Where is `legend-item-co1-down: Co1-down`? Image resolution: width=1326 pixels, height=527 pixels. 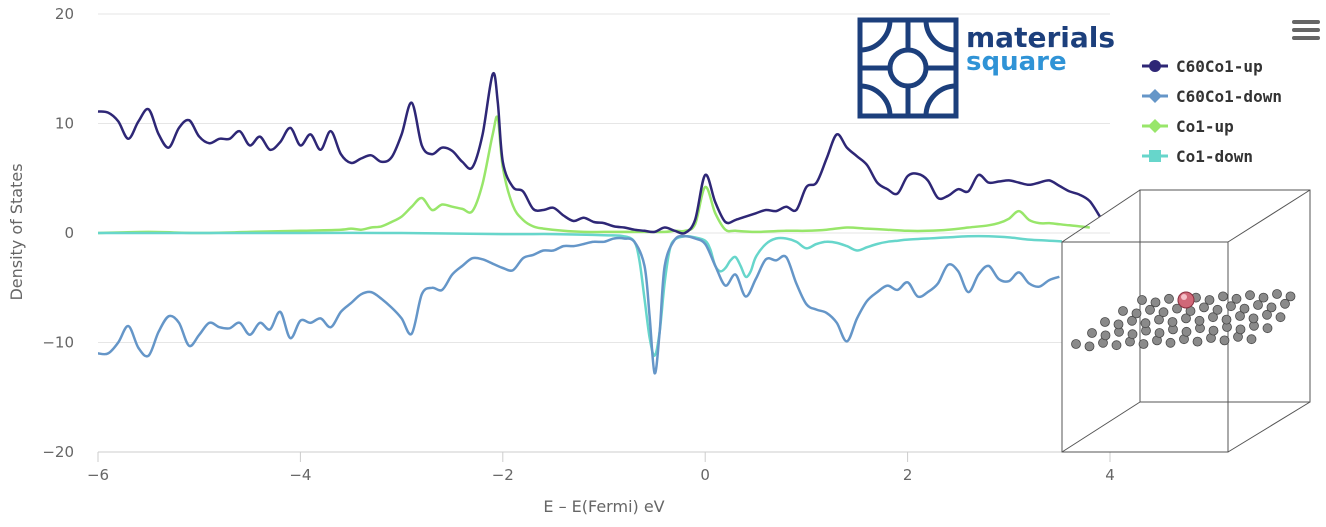 legend-item-co1-down: Co1-down is located at coordinates (1197, 156).